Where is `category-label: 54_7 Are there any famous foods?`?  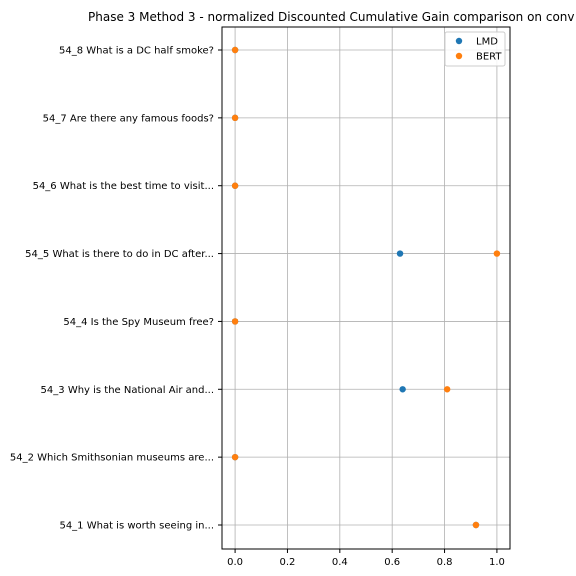 category-label: 54_7 Are there any famous foods? is located at coordinates (128, 118).